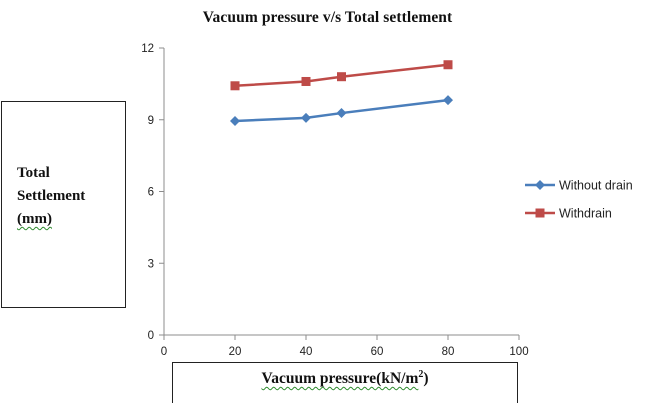 The width and height of the screenshot is (655, 403). I want to click on legend-label-2: Withdrain, so click(585, 214).